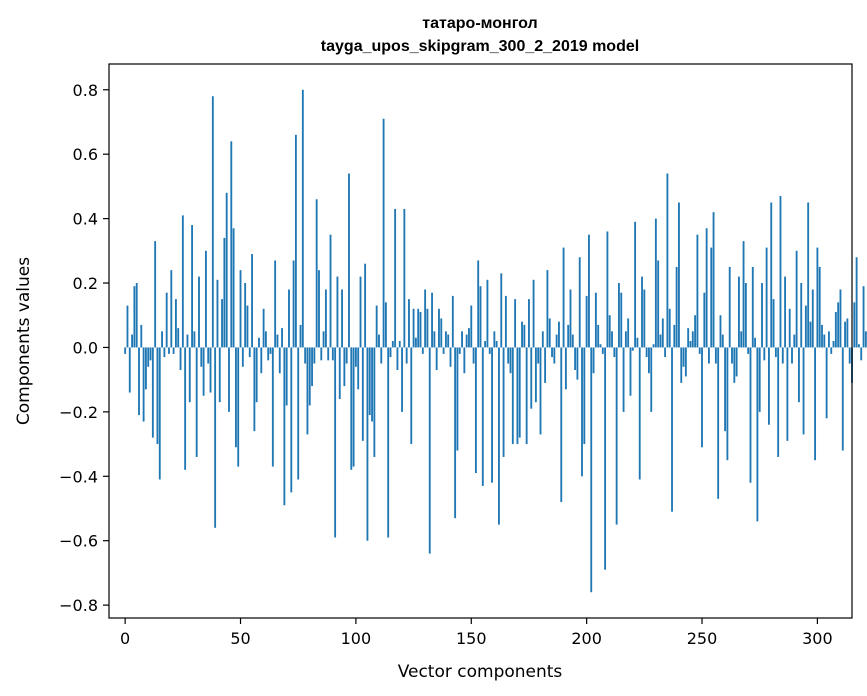  What do you see at coordinates (356, 638) in the screenshot?
I see `x-tick-label: 100` at bounding box center [356, 638].